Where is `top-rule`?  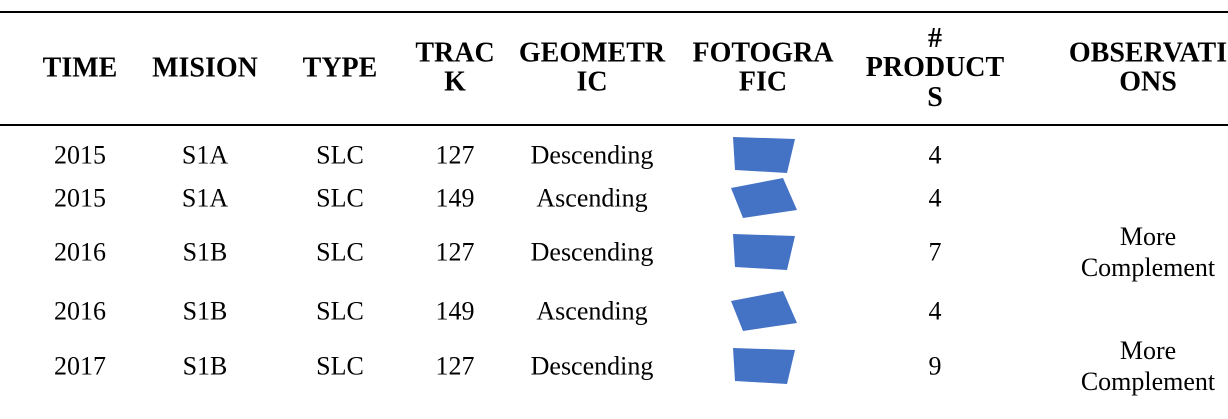 top-rule is located at coordinates (614, 12).